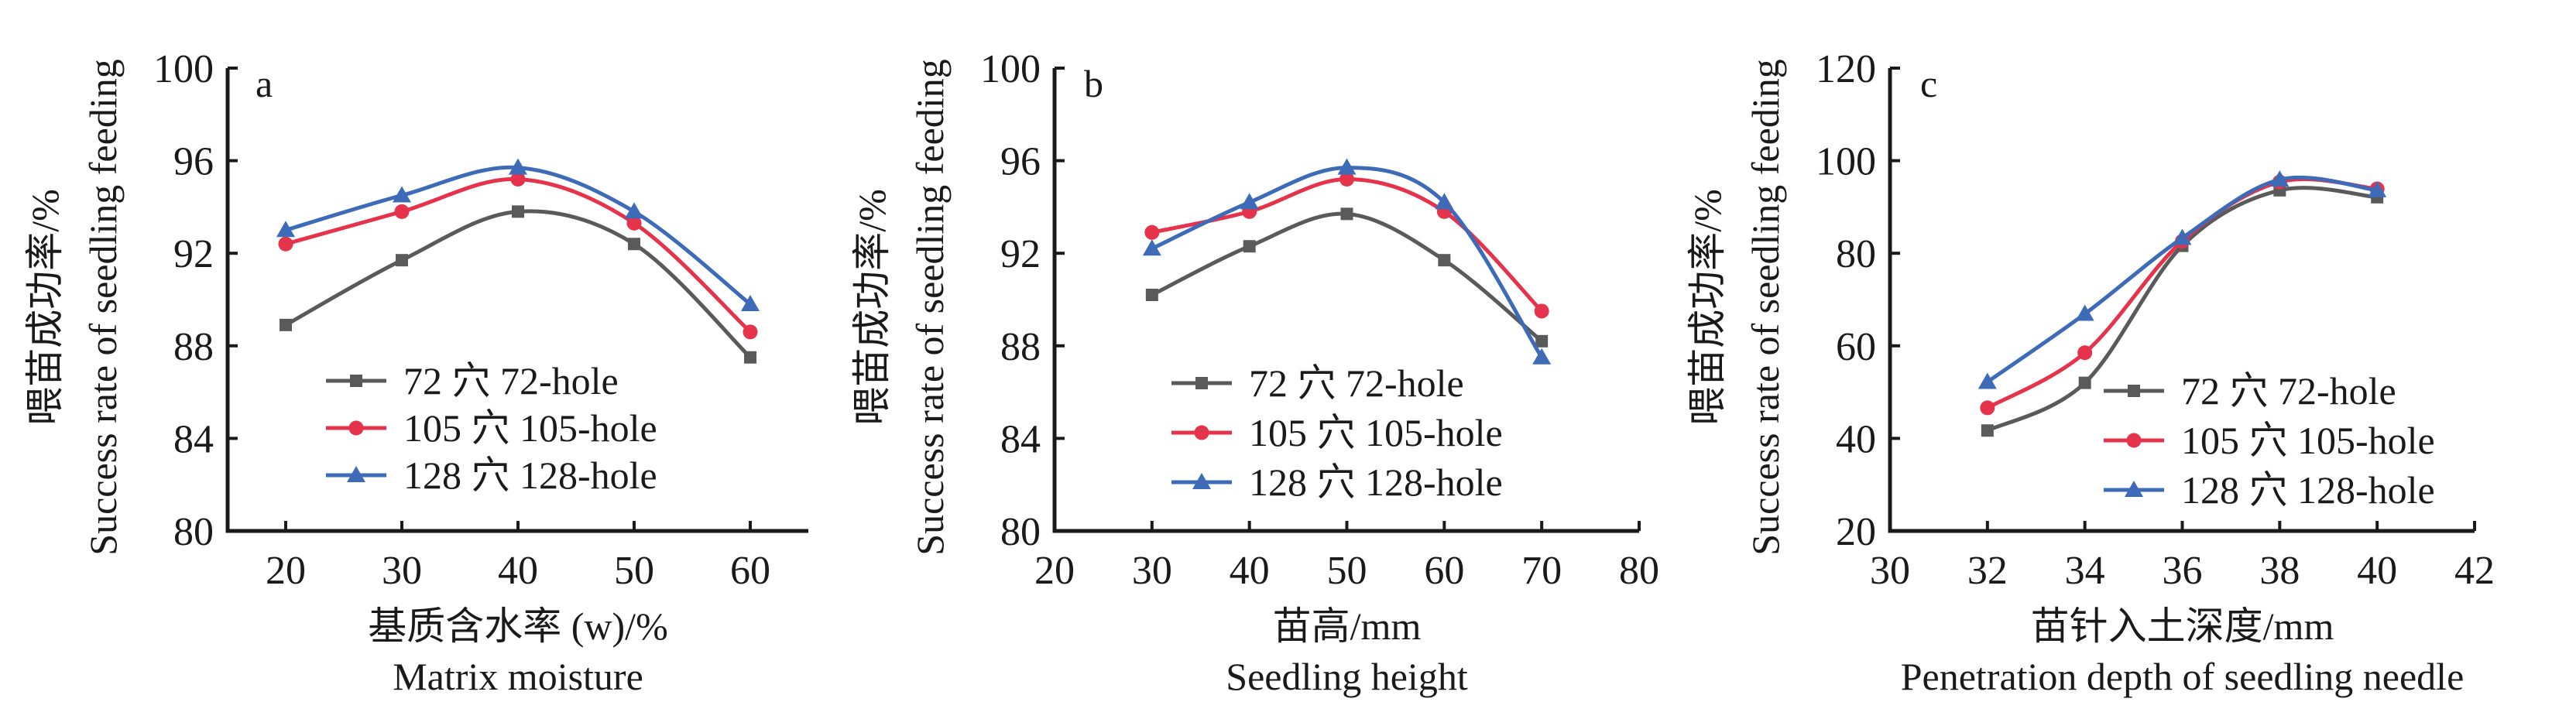 The image size is (2576, 702). What do you see at coordinates (530, 428) in the screenshot?
I see `legend-label: 105 穴 105-hole` at bounding box center [530, 428].